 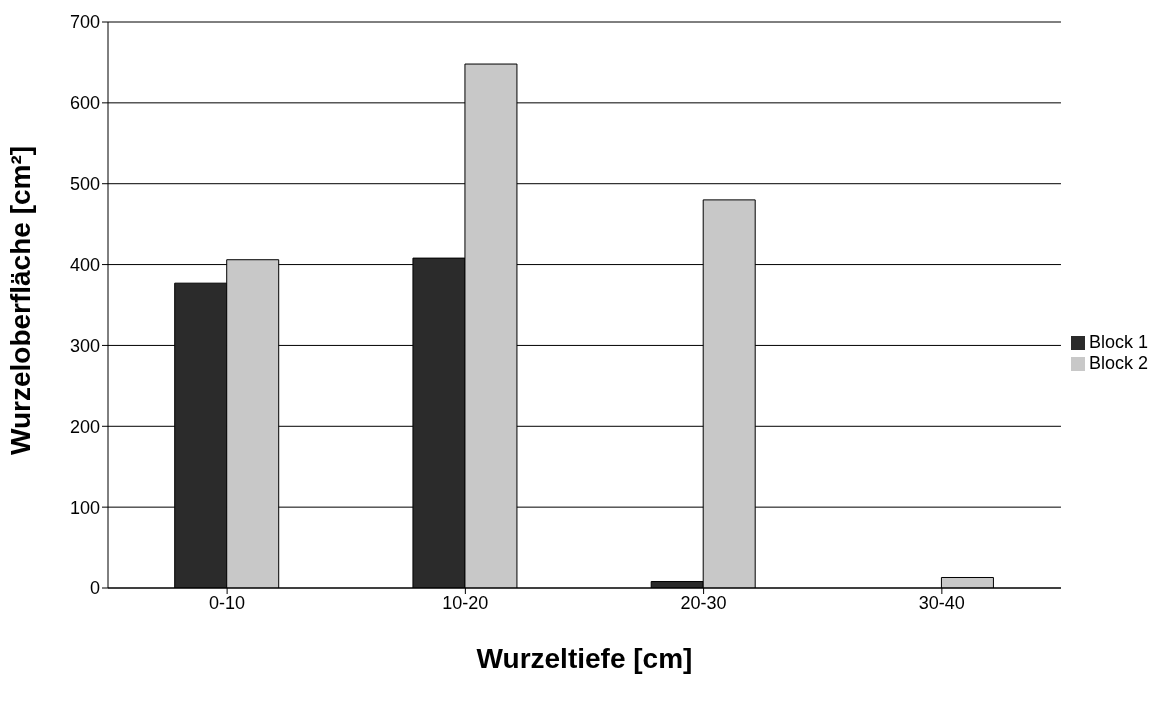 What do you see at coordinates (84, 184) in the screenshot?
I see `y-tick-label: 500` at bounding box center [84, 184].